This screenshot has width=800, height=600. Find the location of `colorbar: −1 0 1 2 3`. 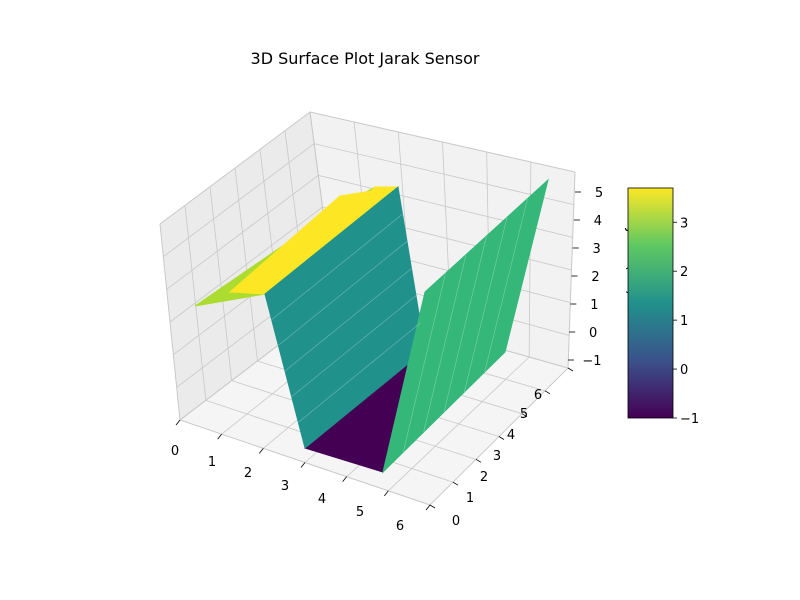

colorbar: −1 0 1 2 3 is located at coordinates (663, 307).